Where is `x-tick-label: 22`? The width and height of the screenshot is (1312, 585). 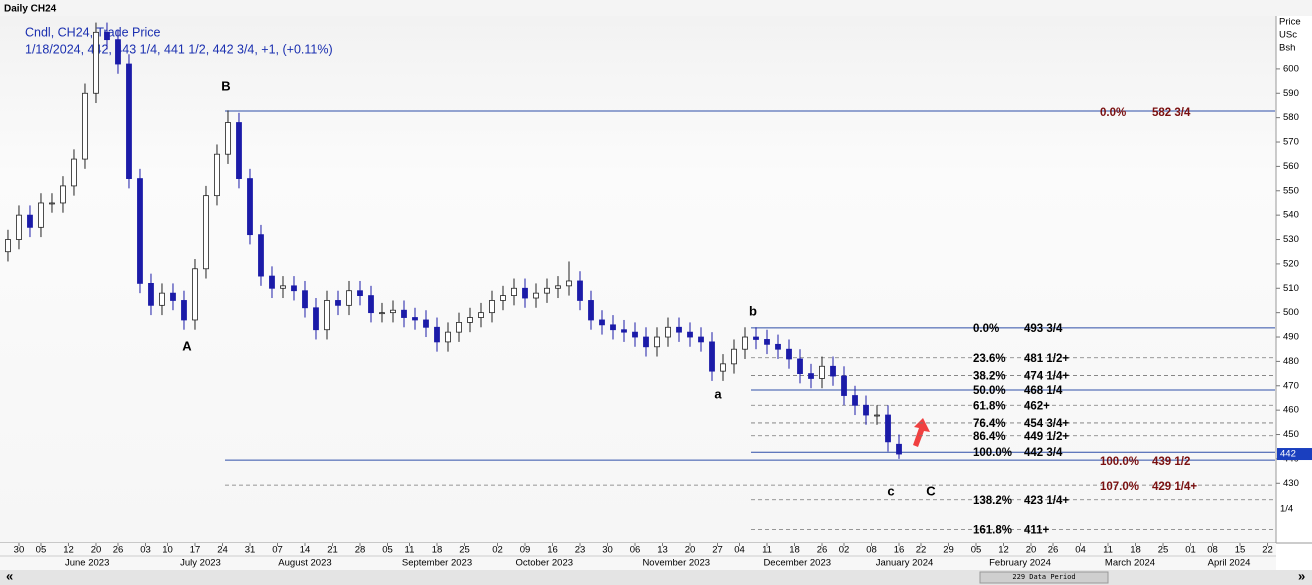 x-tick-label: 22 is located at coordinates (1267, 550).